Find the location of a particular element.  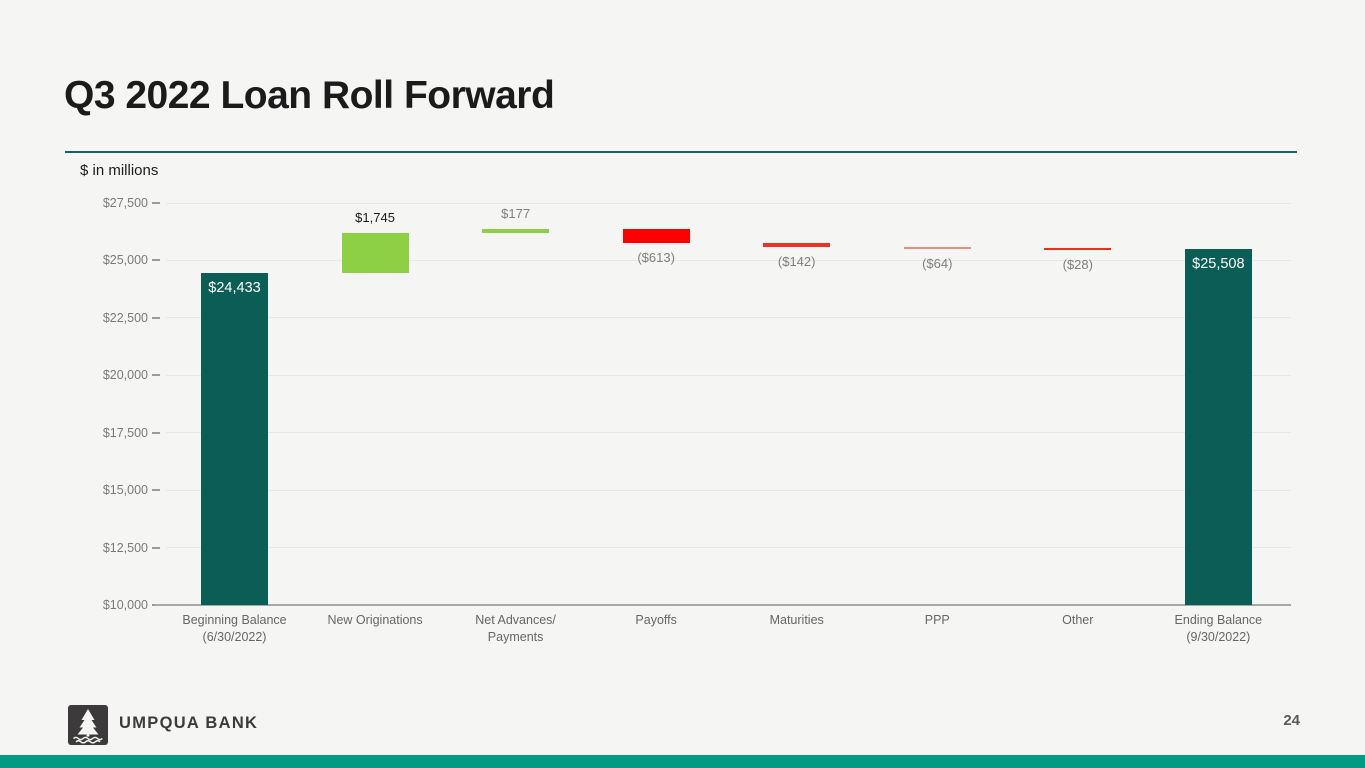

bar-value-label: $25,508 is located at coordinates (1218, 263).